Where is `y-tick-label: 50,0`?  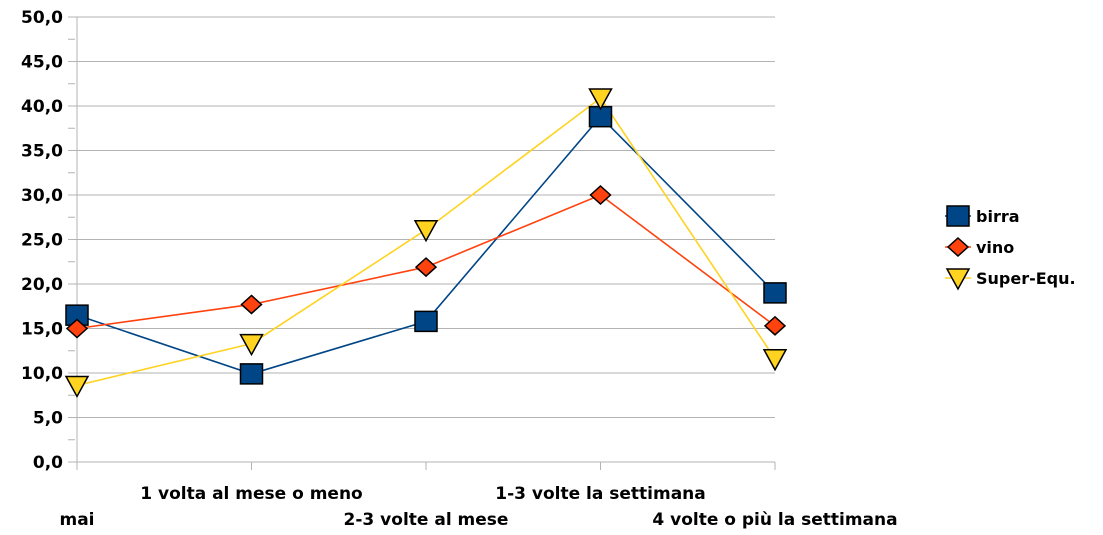
y-tick-label: 50,0 is located at coordinates (42, 18).